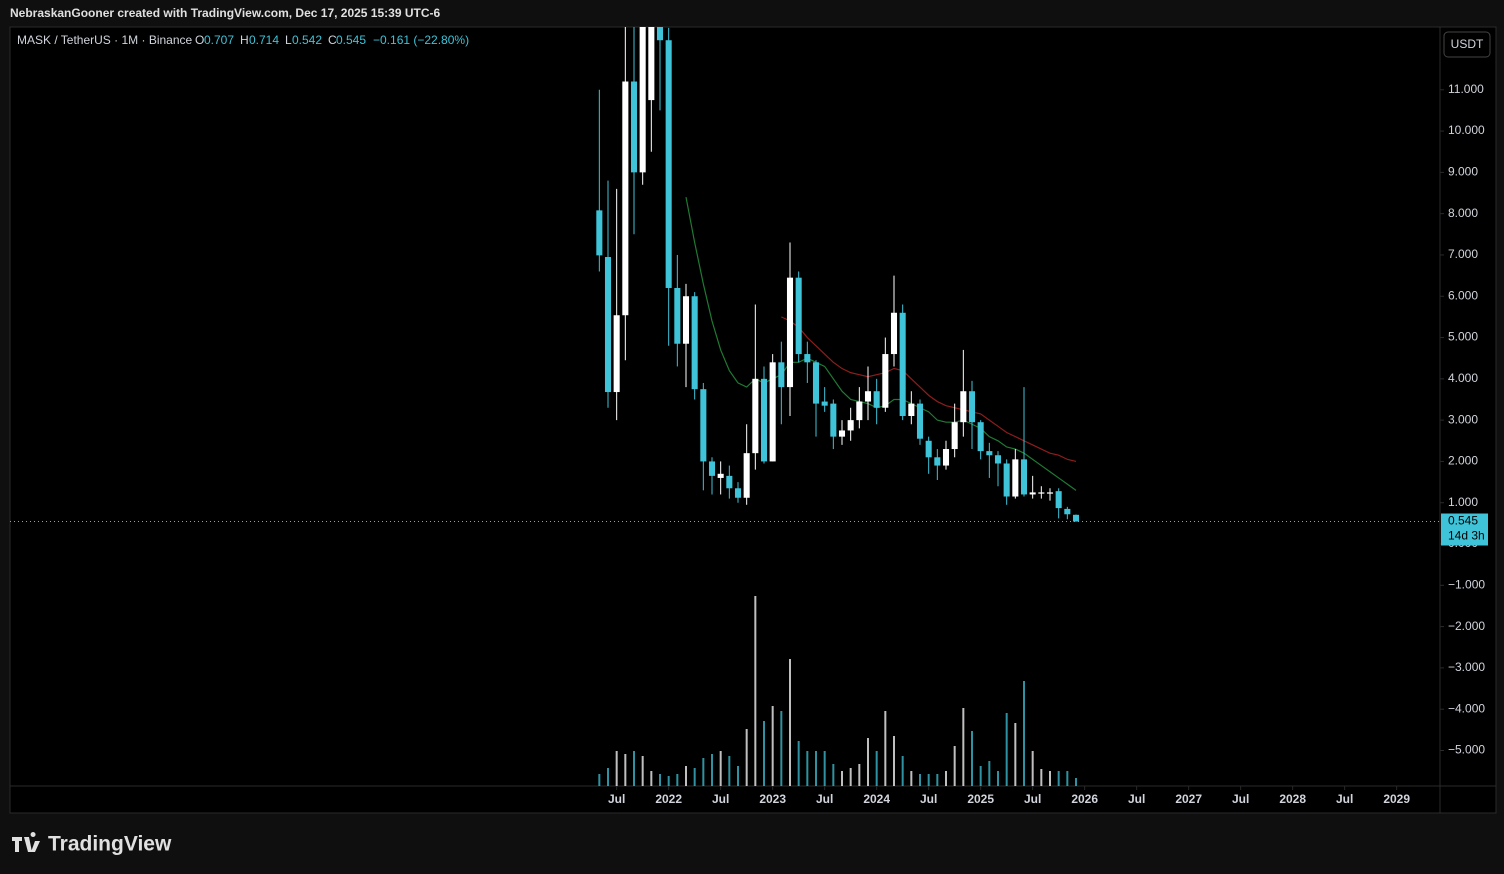 This screenshot has height=874, width=1504. Describe the element at coordinates (668, 799) in the screenshot. I see `x-tick-label: 2022` at that location.